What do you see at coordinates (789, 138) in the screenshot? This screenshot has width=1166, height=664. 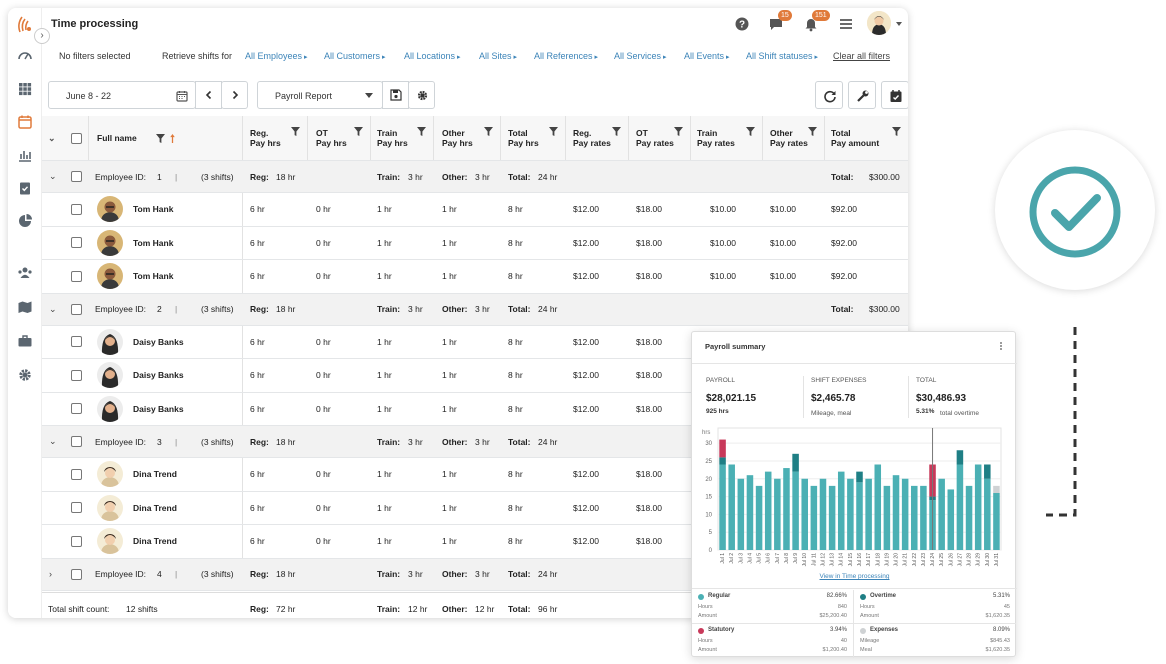 I see `column-header-other-rate: Other Pay rates` at bounding box center [789, 138].